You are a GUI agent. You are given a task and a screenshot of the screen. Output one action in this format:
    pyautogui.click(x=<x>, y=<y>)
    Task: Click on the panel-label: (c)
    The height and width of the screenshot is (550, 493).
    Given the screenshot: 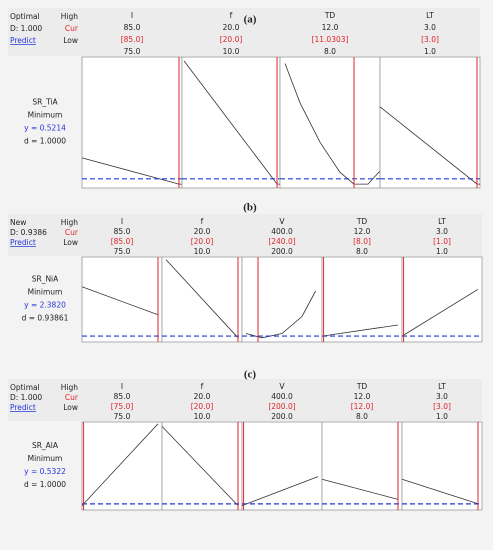 What is the action you would take?
    pyautogui.click(x=250, y=375)
    